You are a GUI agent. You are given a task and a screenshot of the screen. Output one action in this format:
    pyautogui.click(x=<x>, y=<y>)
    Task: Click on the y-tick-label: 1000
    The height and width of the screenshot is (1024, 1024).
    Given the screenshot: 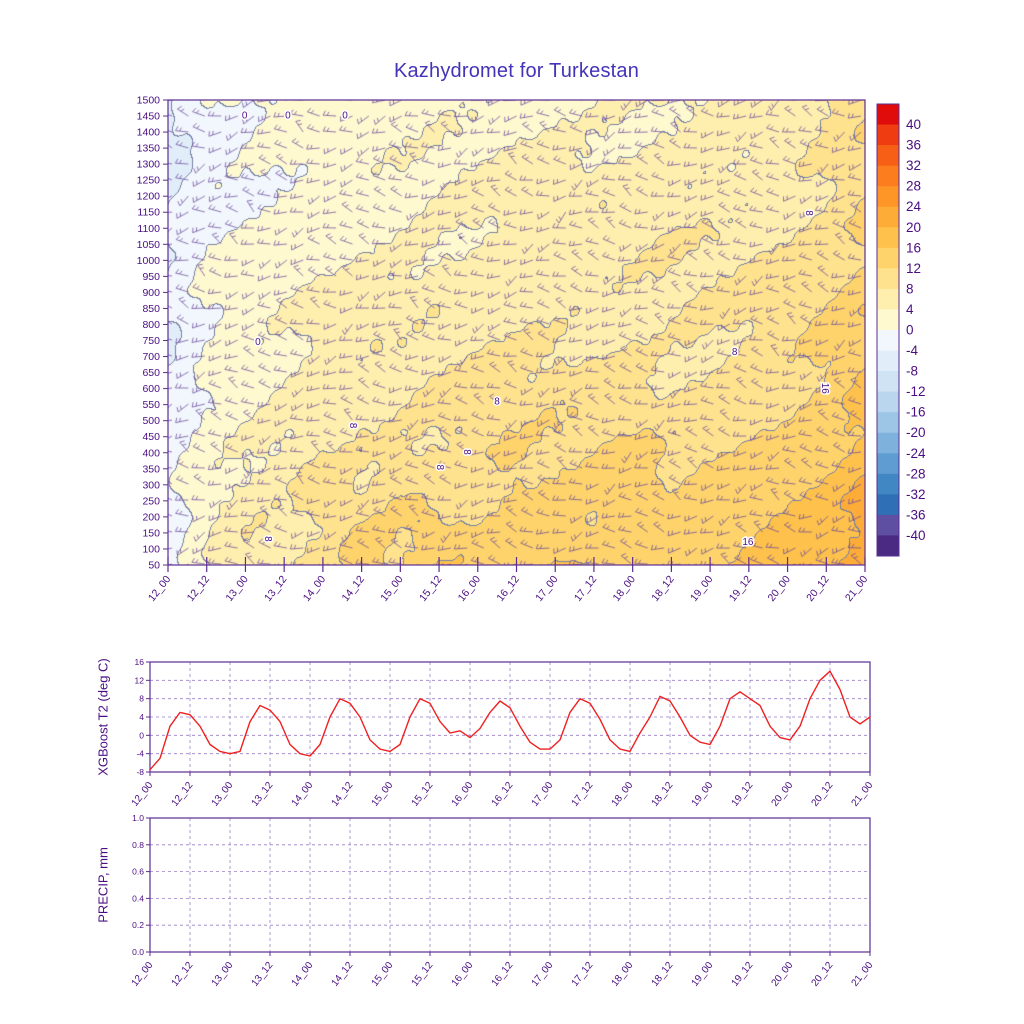 What is the action you would take?
    pyautogui.click(x=149, y=261)
    